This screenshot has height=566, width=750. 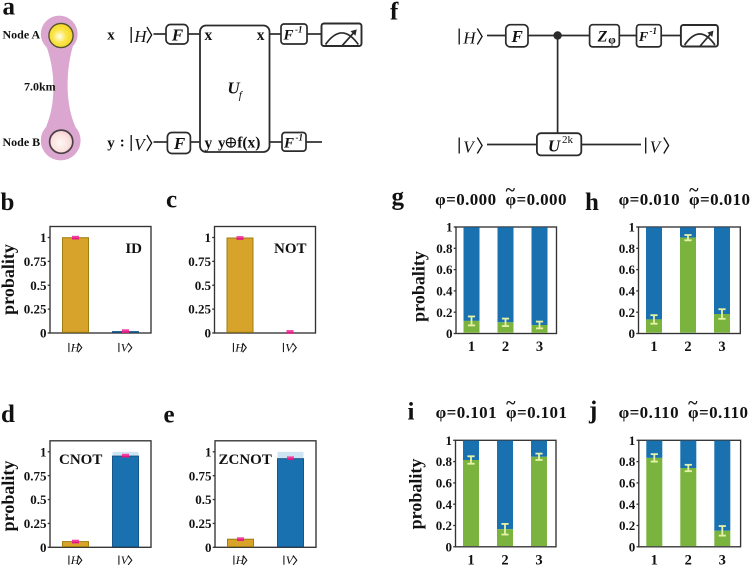 What do you see at coordinates (169, 414) in the screenshot?
I see `svg-text: e` at bounding box center [169, 414].